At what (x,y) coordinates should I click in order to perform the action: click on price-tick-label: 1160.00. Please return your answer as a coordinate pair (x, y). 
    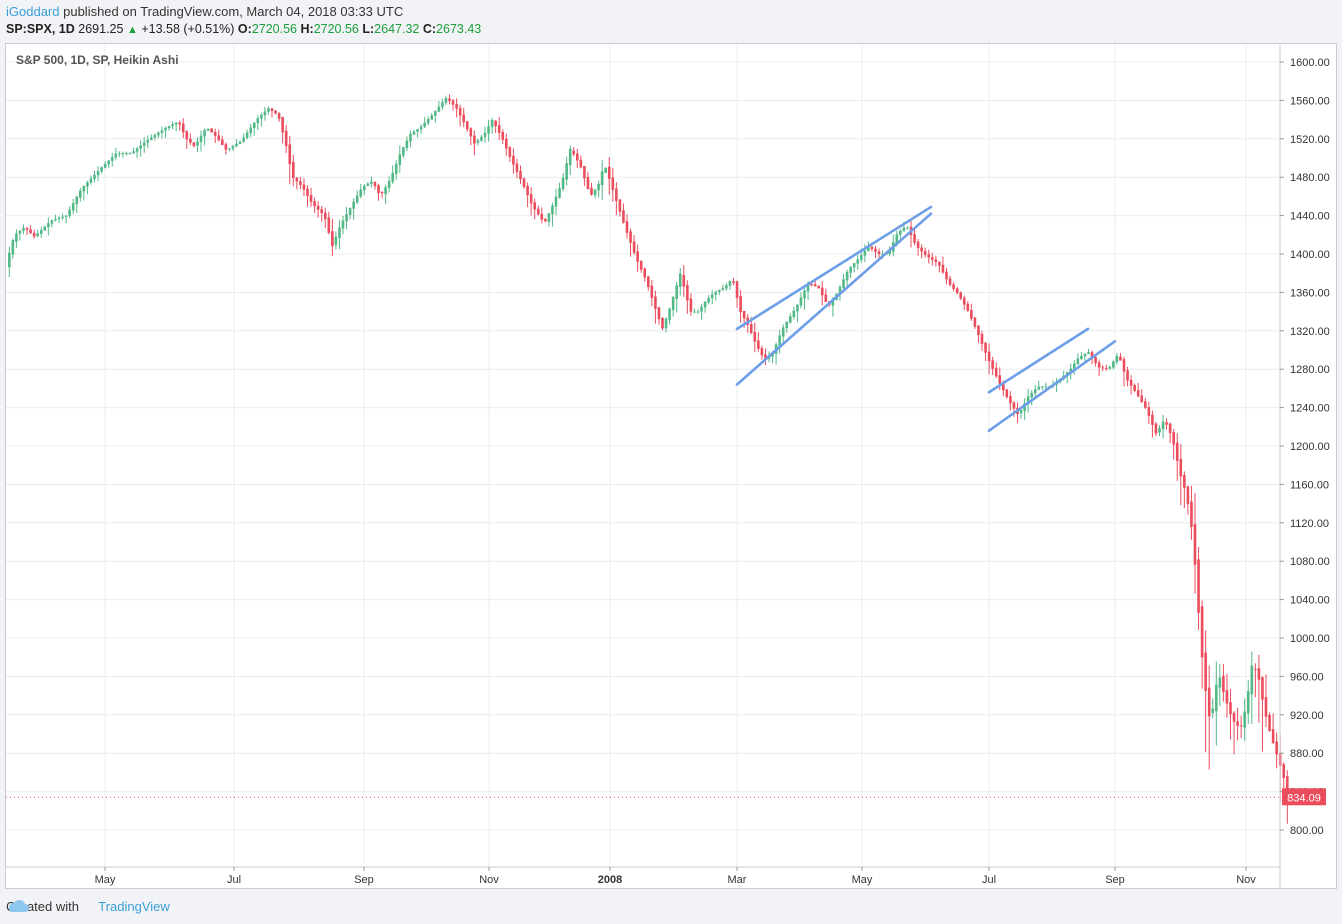
    Looking at the image, I should click on (1309, 485).